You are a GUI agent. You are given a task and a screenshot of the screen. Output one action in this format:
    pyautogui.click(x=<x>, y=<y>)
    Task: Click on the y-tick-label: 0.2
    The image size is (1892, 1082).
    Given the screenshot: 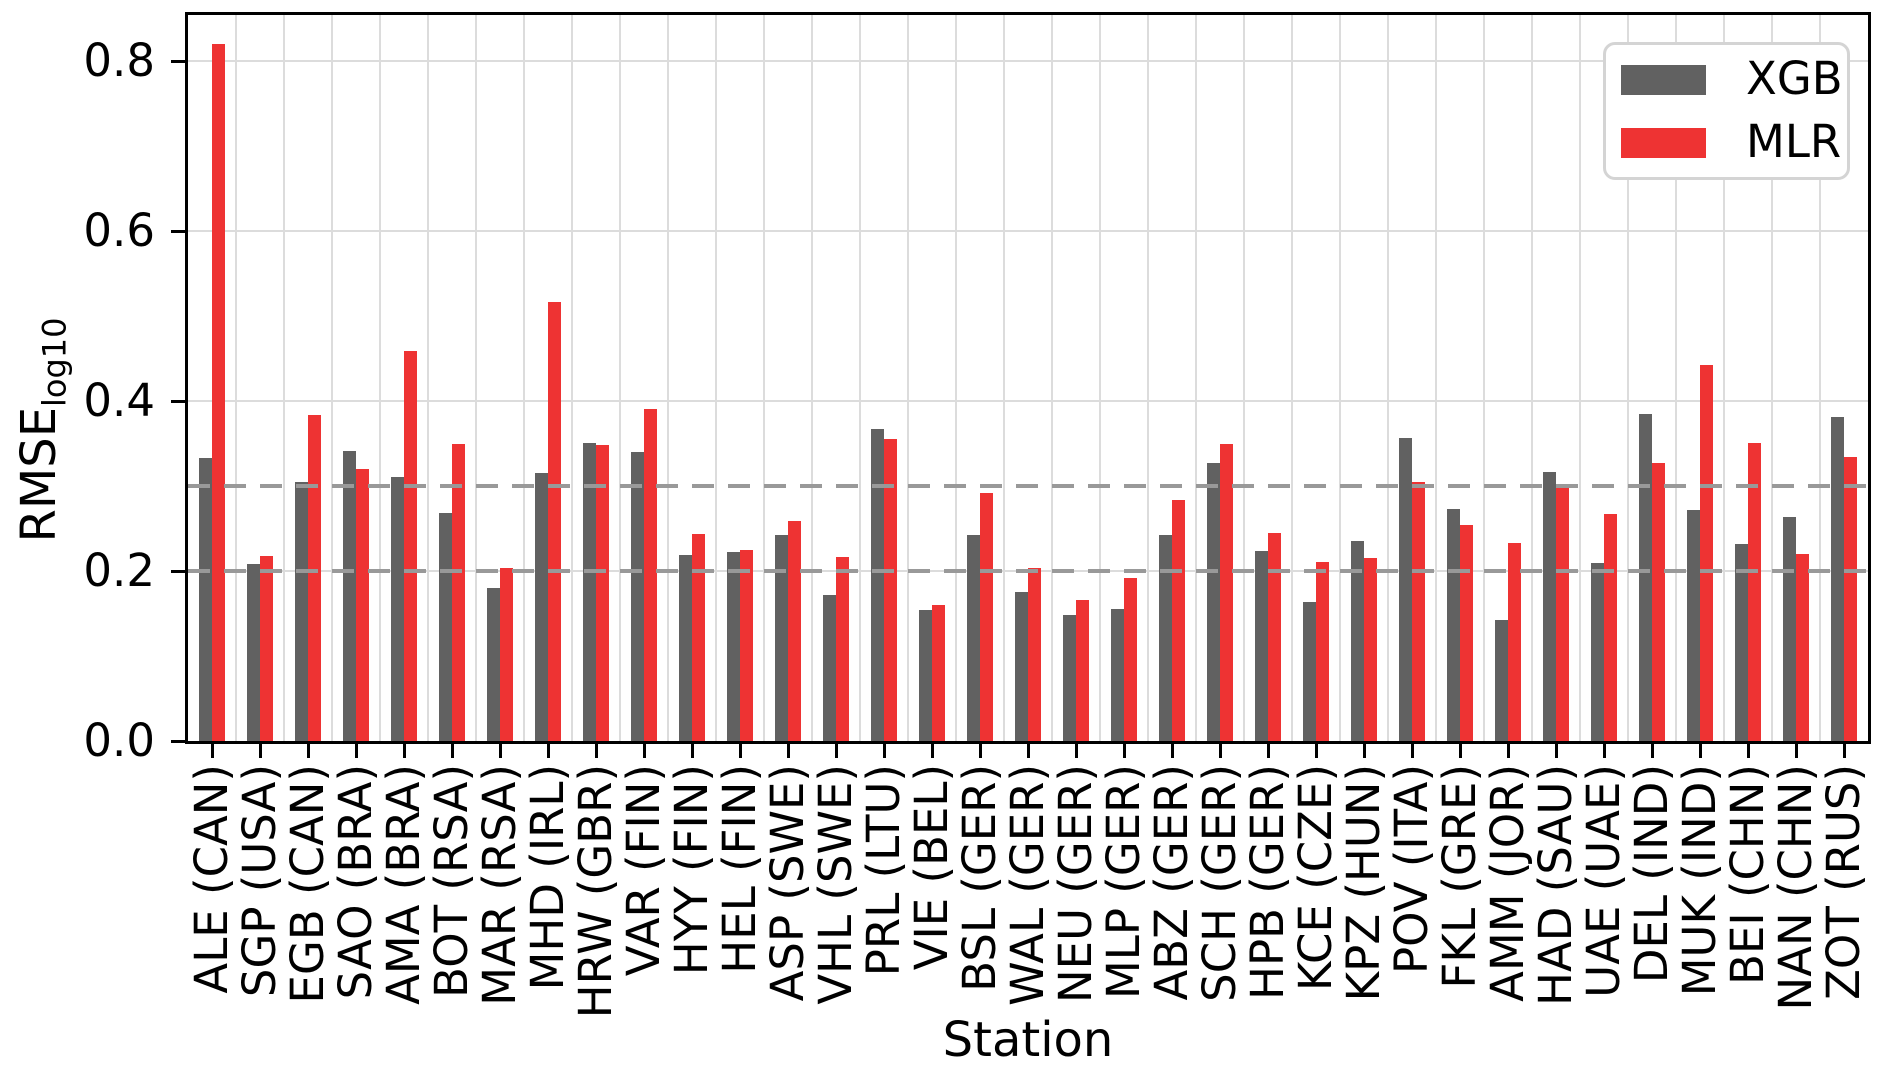 What is the action you would take?
    pyautogui.click(x=119, y=570)
    